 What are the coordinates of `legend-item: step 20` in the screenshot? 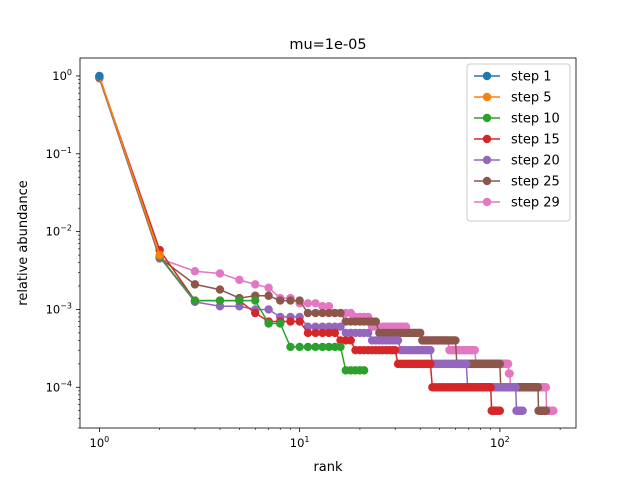 It's located at (517, 161).